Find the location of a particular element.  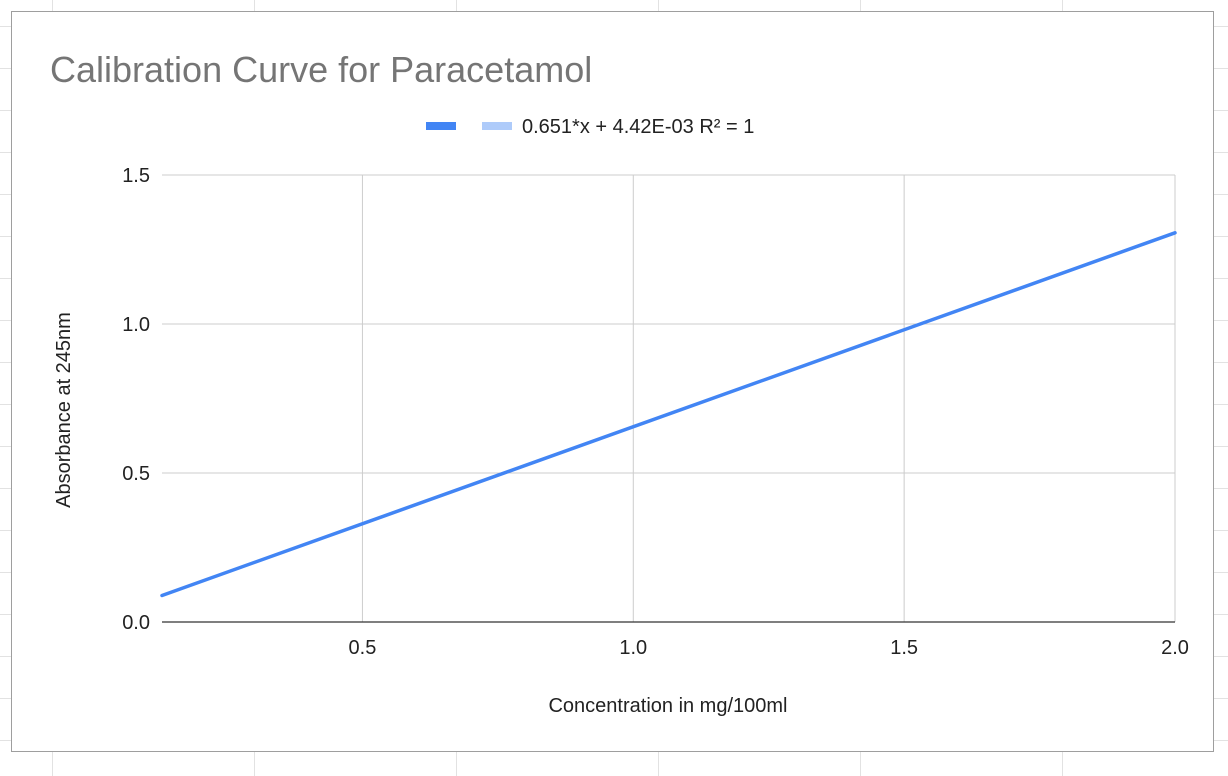

y-tick-label: 1.0 is located at coordinates (136, 325).